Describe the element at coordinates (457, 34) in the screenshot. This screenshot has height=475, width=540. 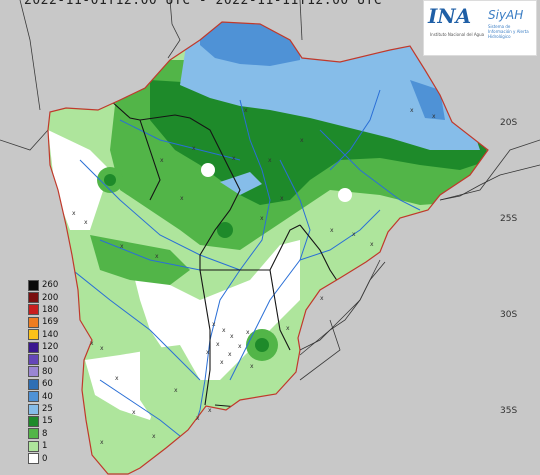
I see `logo-subtitle-left: Instituto Nacional del Agua` at that location.